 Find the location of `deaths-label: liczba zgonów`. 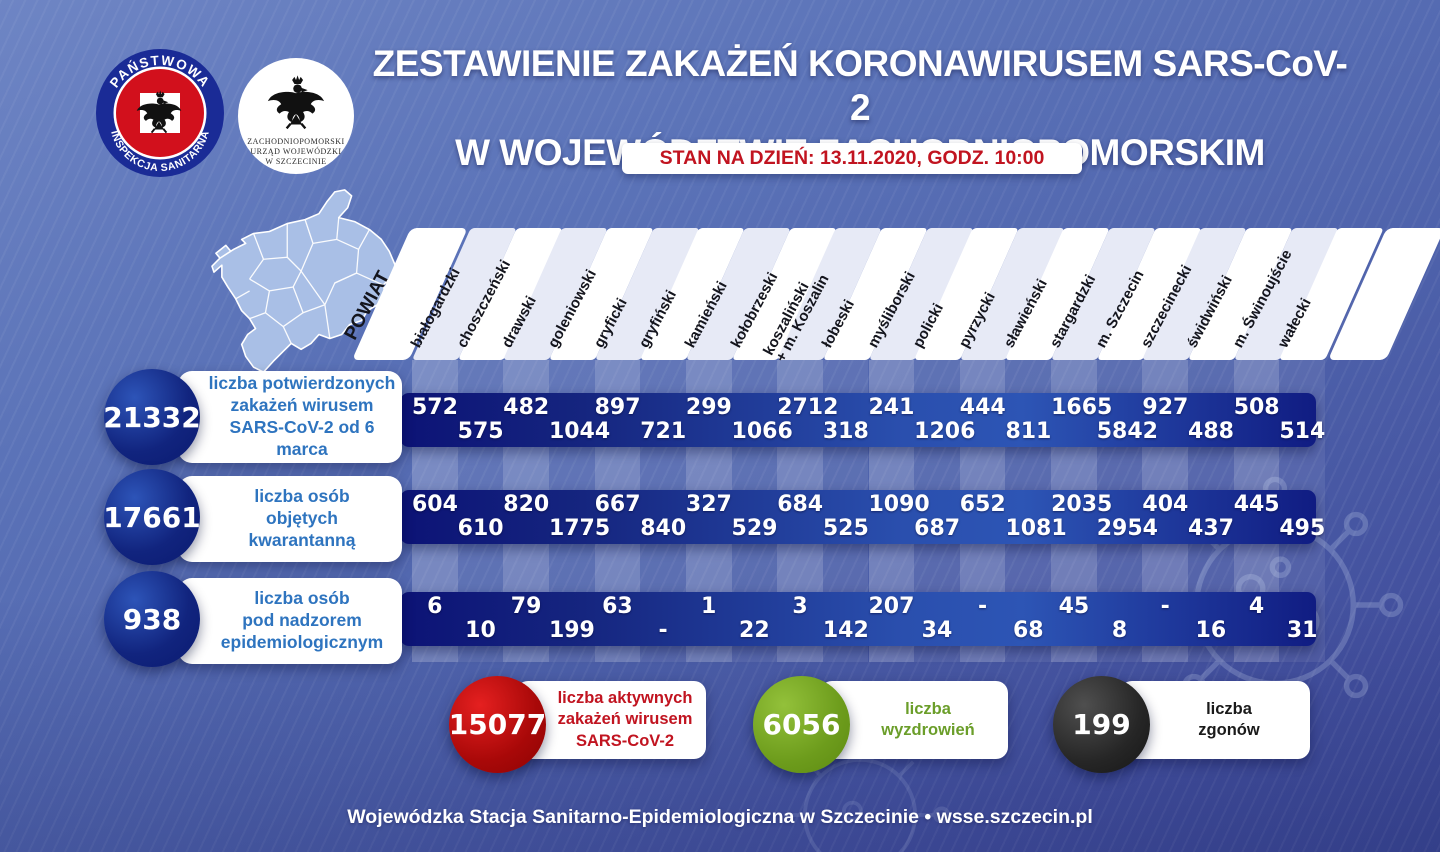

deaths-label: liczba zgonów is located at coordinates (1215, 720).